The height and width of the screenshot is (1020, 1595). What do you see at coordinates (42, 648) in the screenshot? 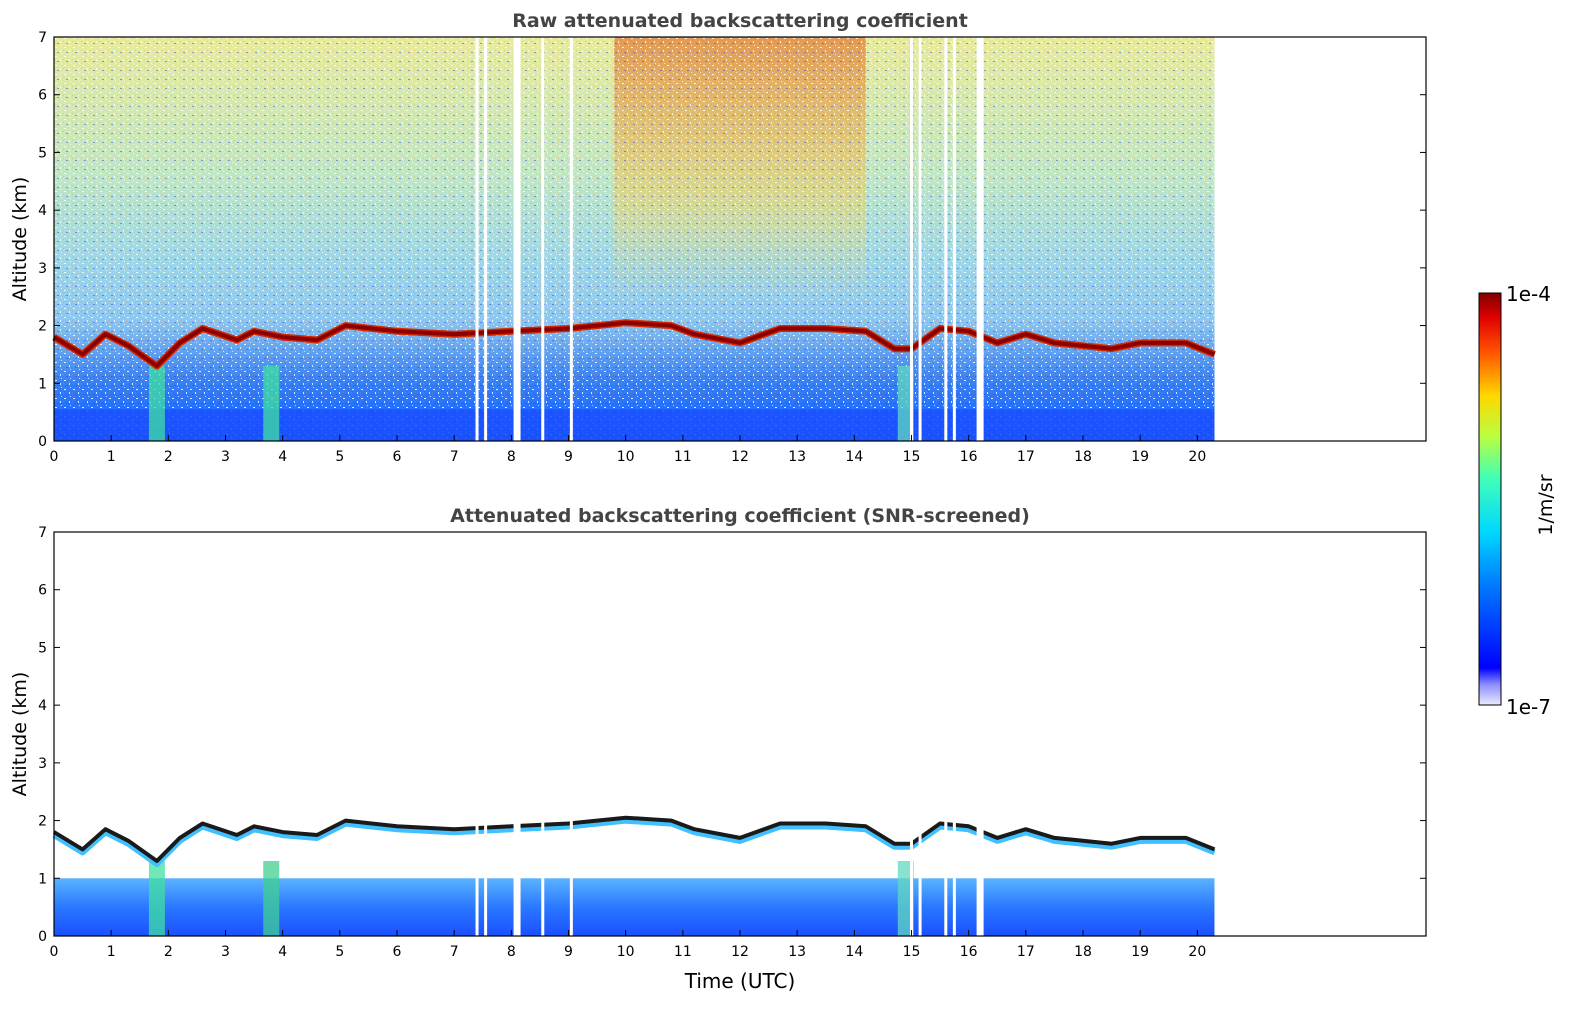
I see `y-tick-label: 5` at bounding box center [42, 648].